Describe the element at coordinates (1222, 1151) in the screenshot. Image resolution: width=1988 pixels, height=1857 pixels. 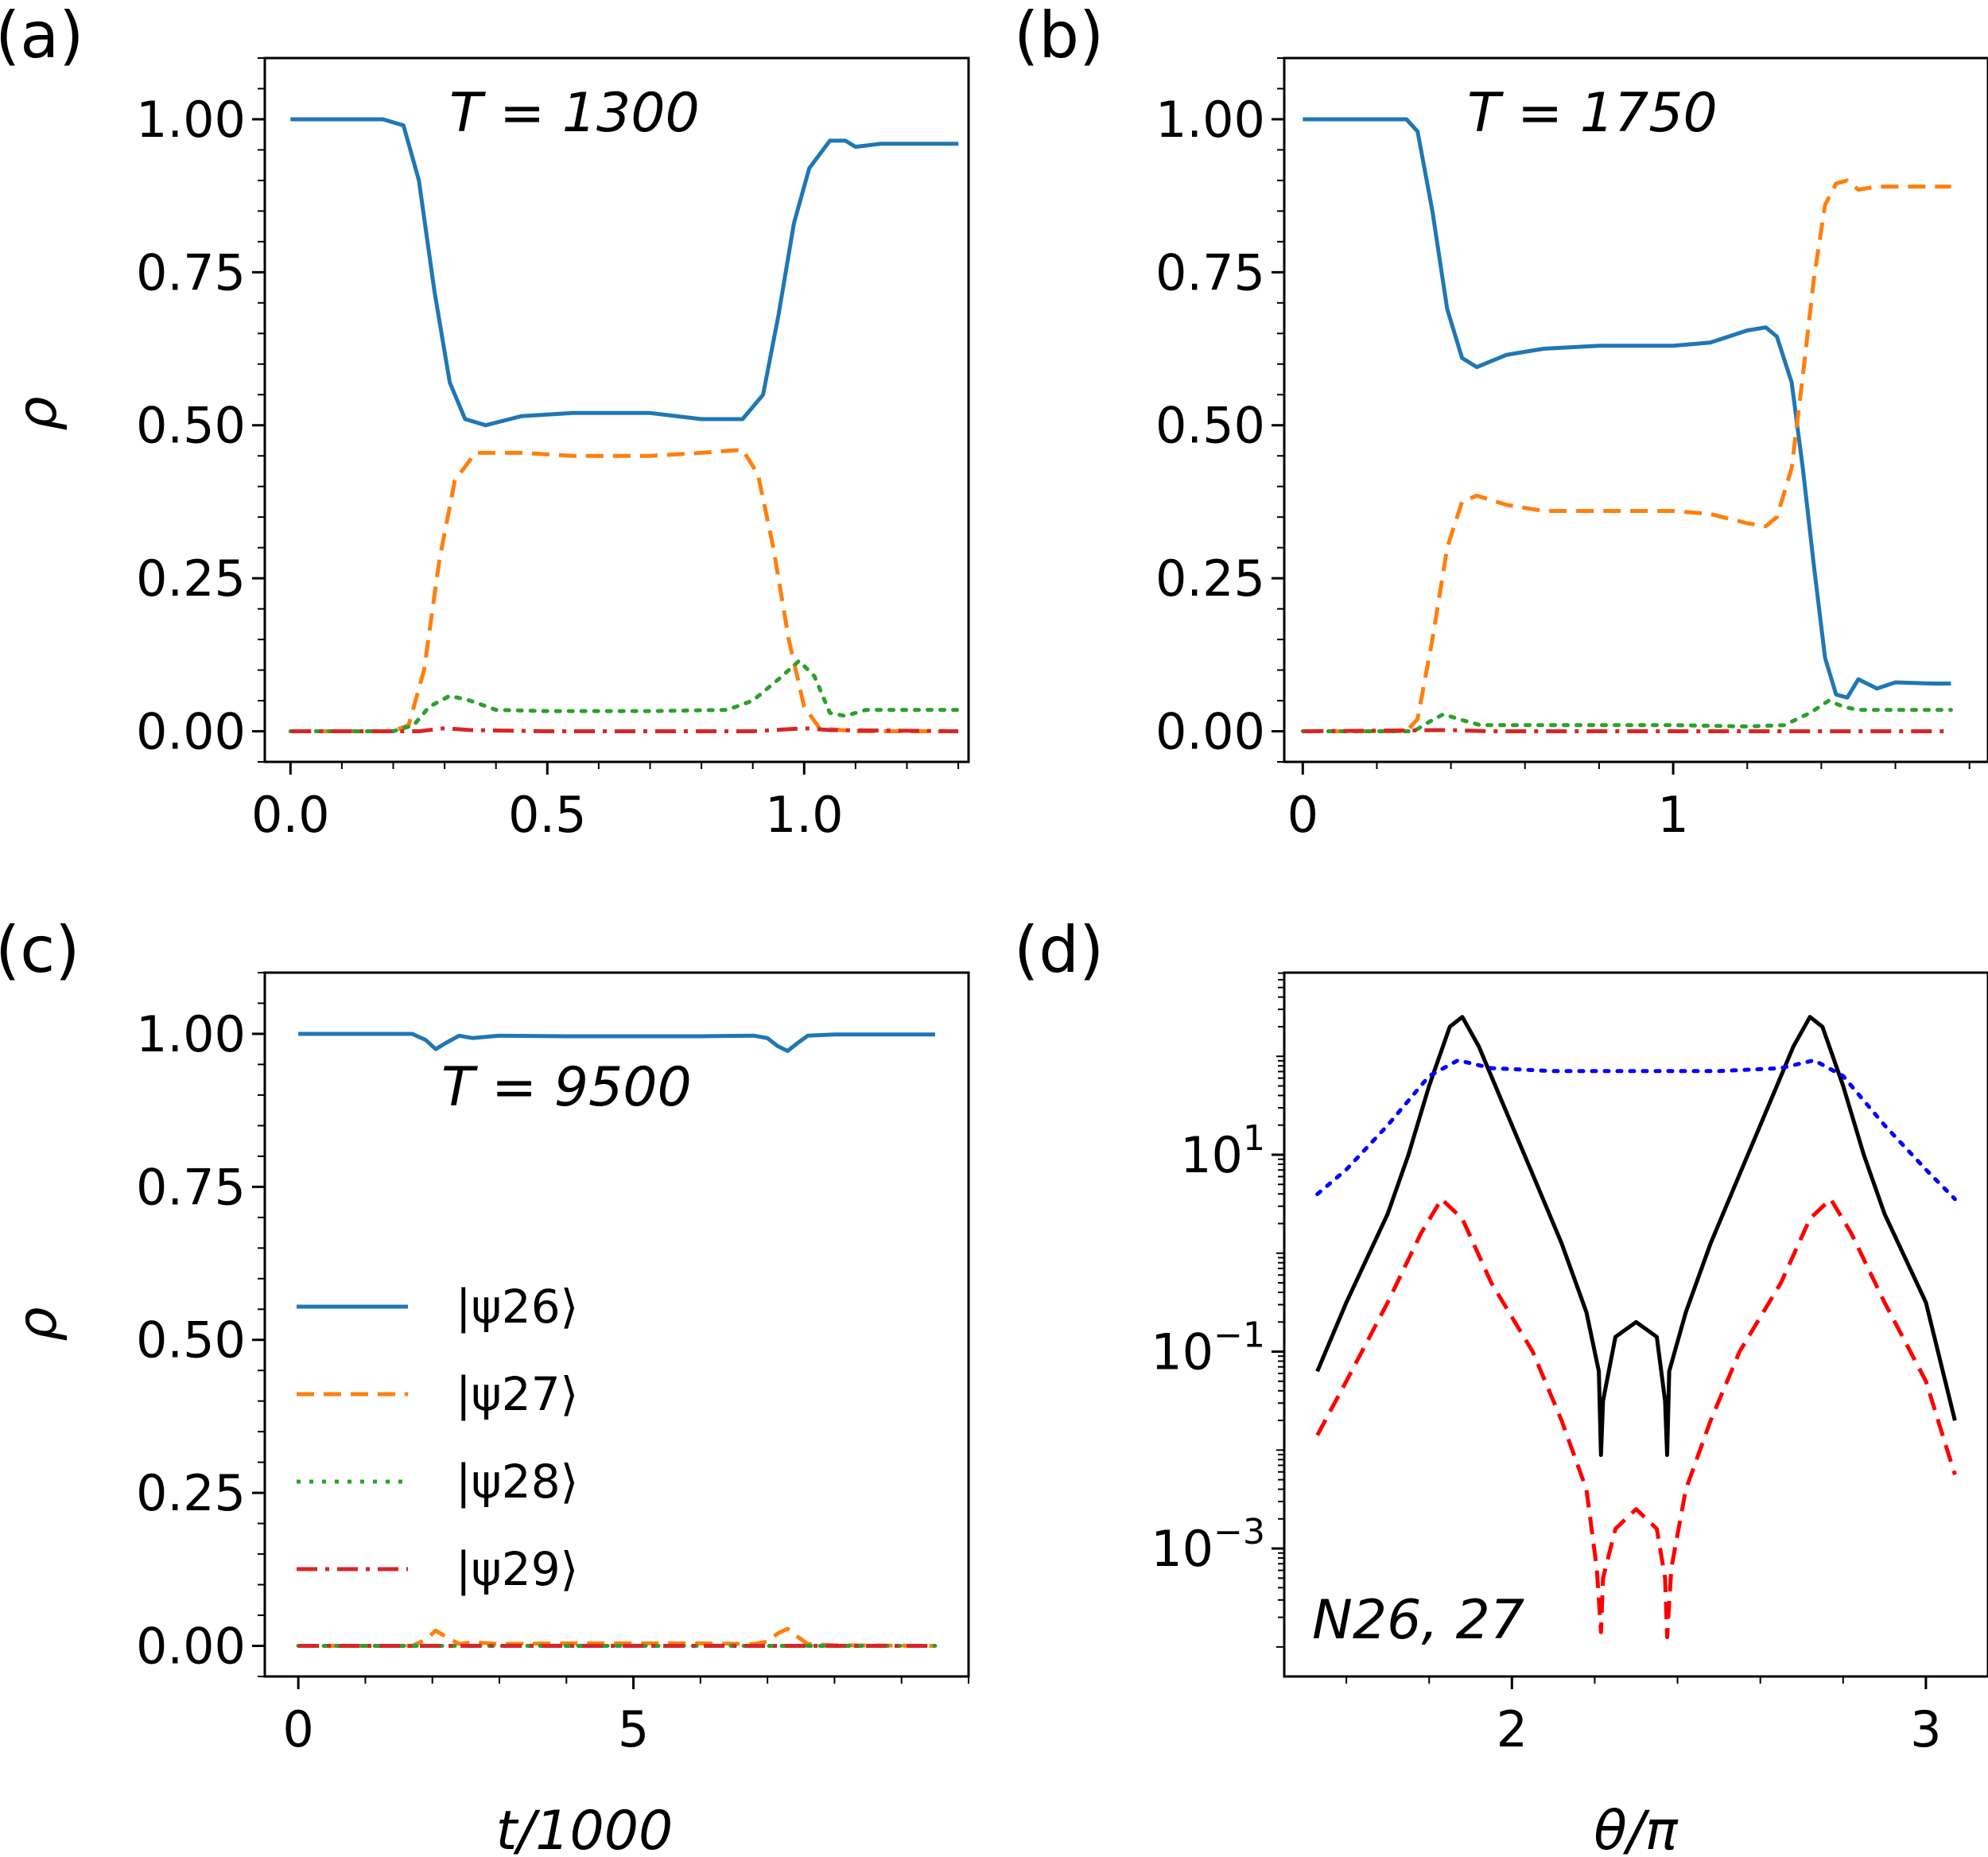
I see `y-tick-label: 10¹` at that location.